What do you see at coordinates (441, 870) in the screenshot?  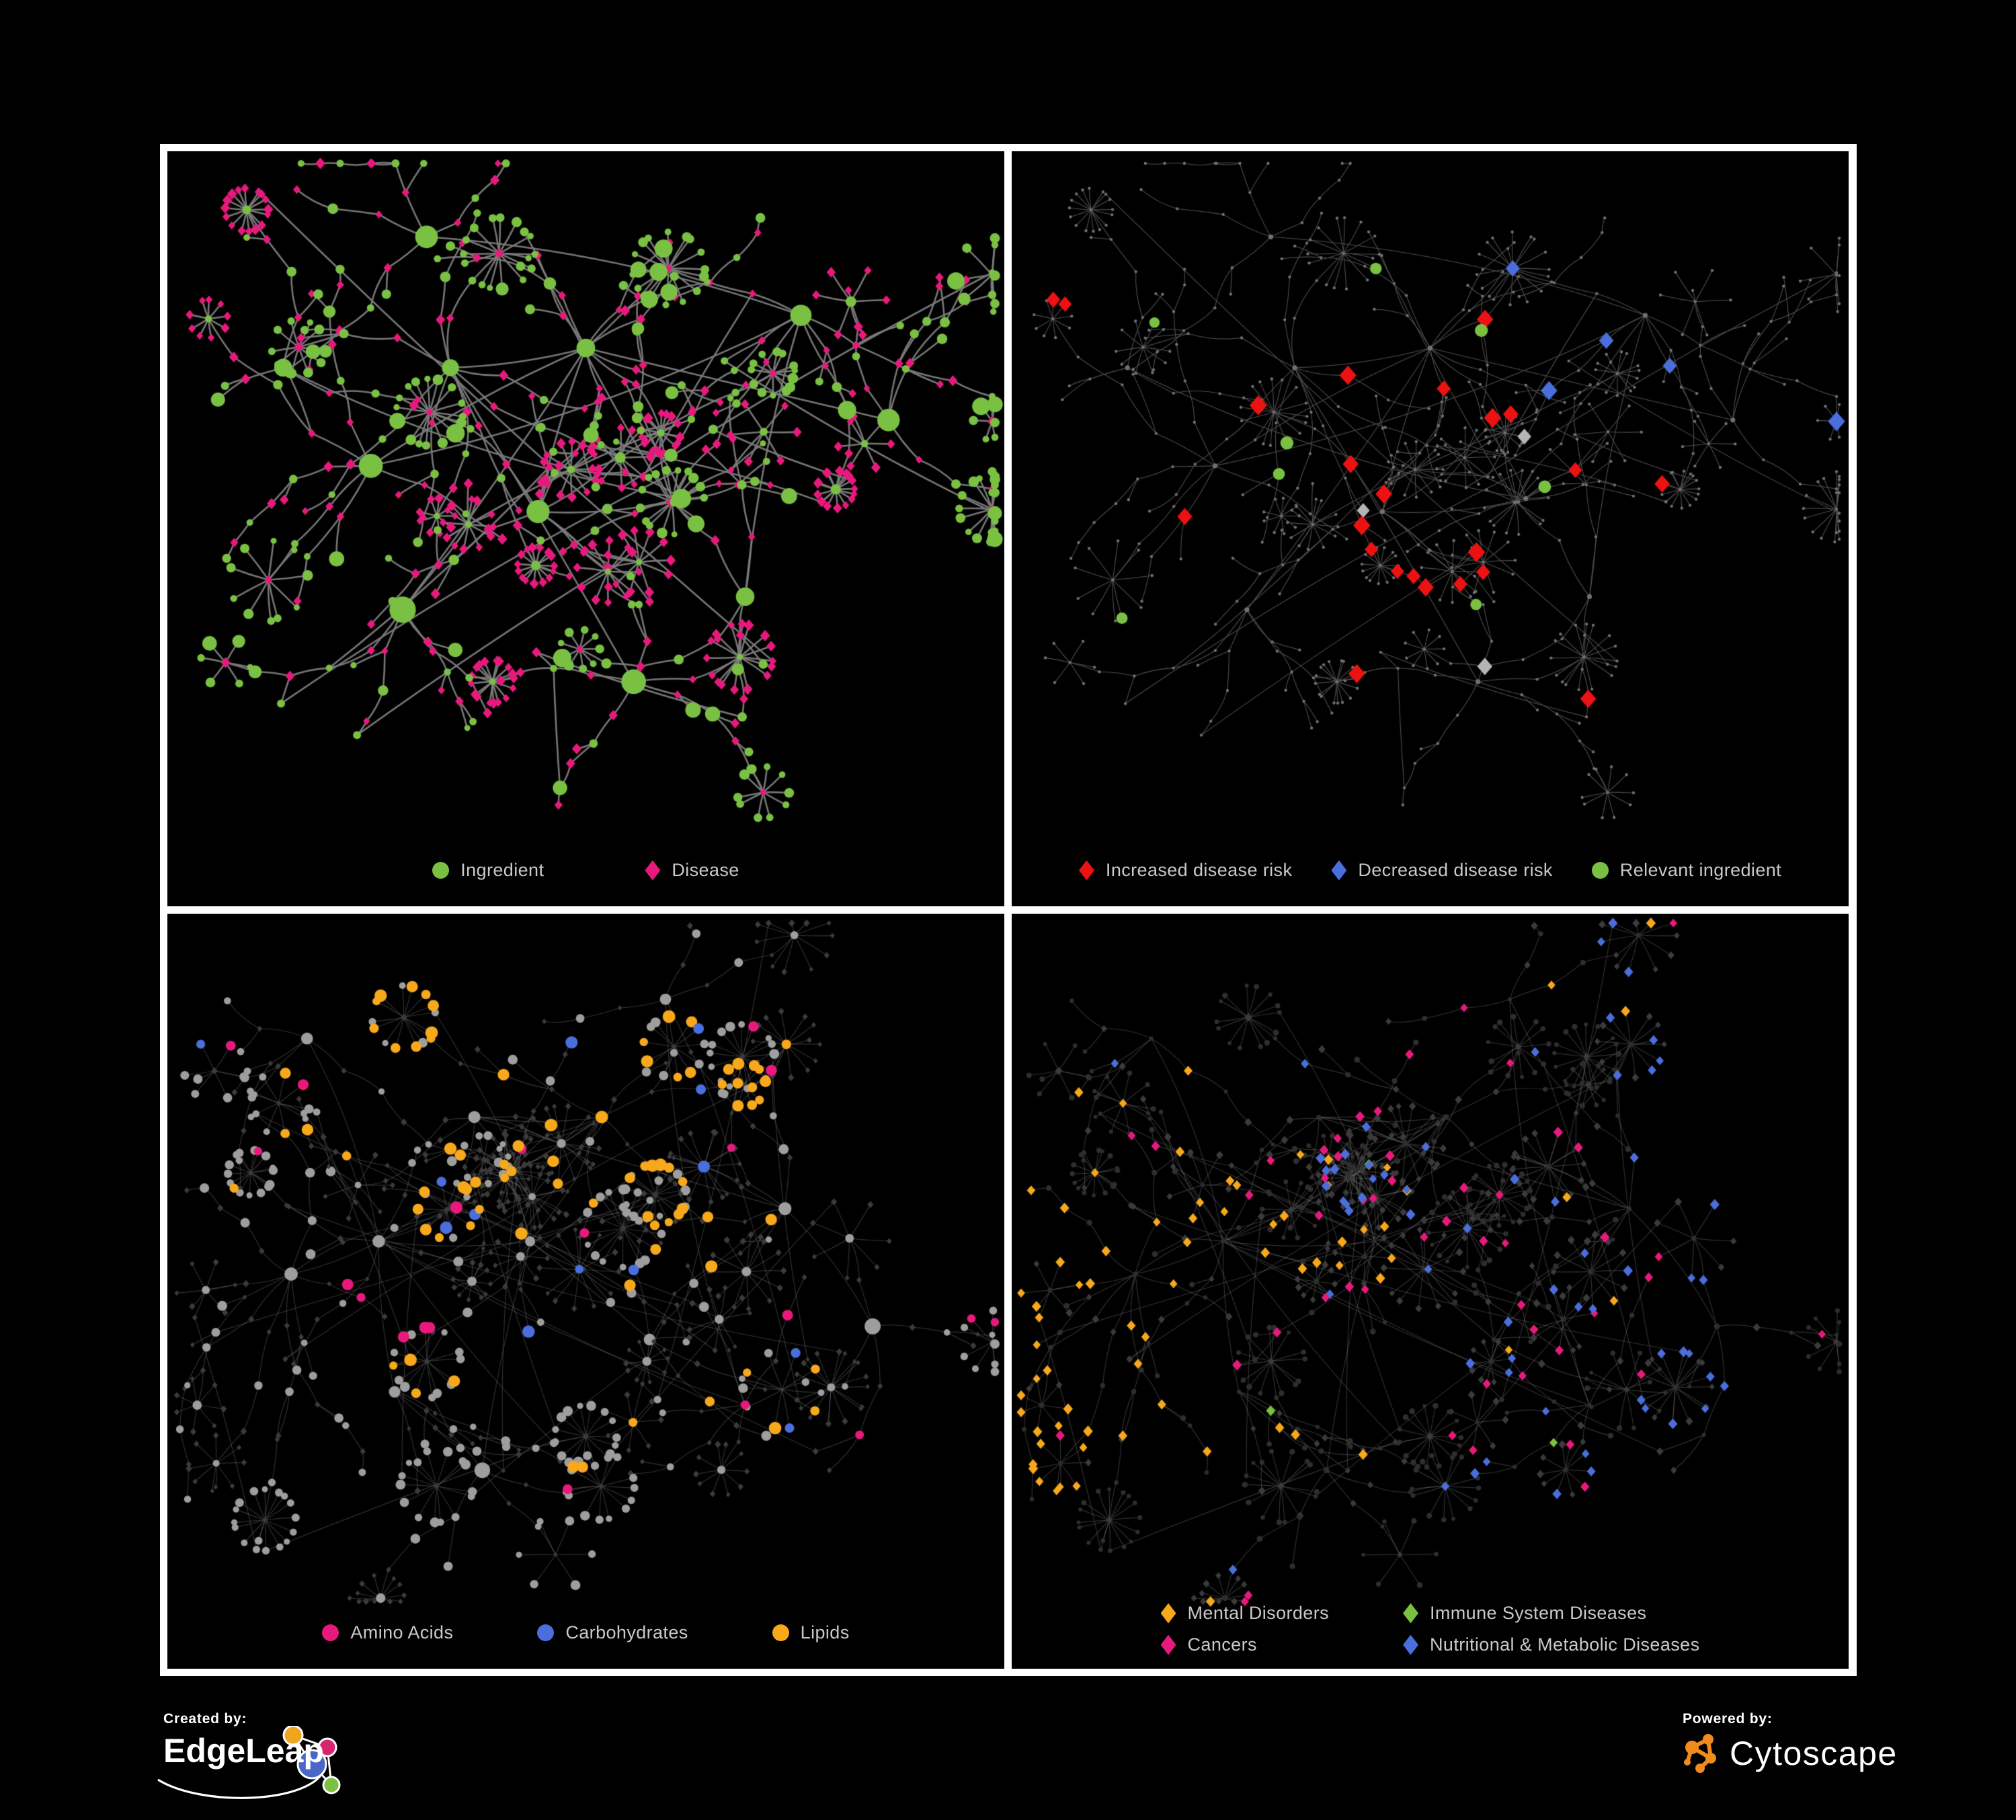 I see `ingredient-marker-icon` at bounding box center [441, 870].